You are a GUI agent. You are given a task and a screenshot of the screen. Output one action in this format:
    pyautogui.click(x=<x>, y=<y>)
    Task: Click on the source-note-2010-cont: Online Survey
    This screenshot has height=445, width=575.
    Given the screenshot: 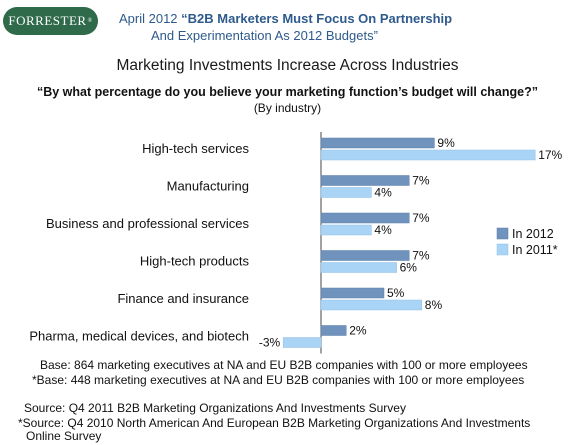 What is the action you would take?
    pyautogui.click(x=64, y=436)
    